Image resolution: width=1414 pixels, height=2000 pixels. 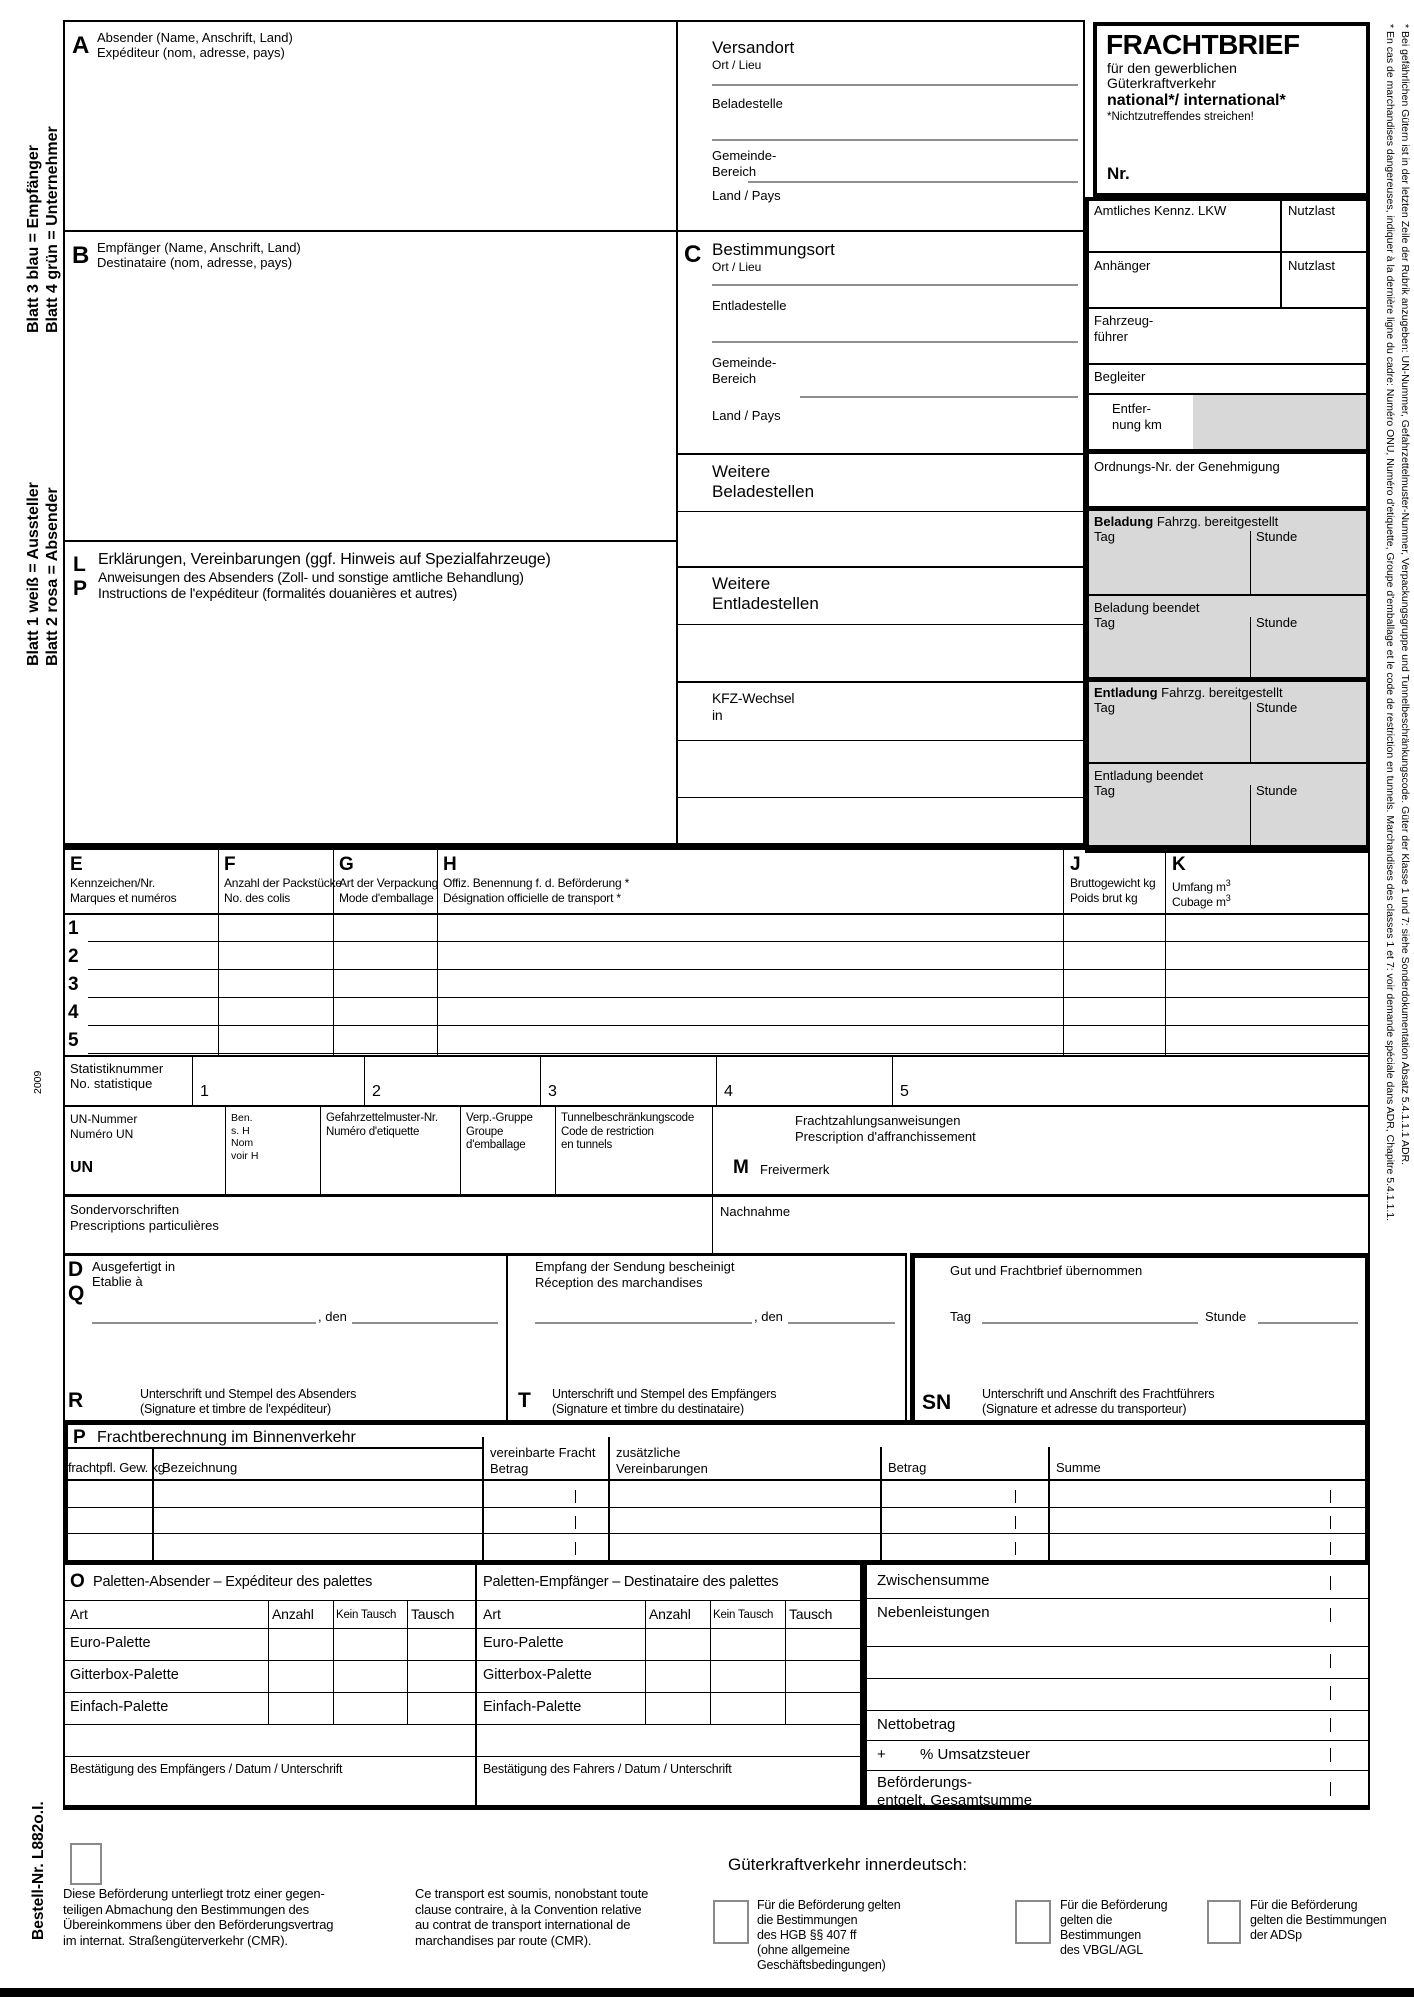 What do you see at coordinates (543, 1460) in the screenshot?
I see `calc-col-vereinbarte: vereinbarte Fracht Betrag` at bounding box center [543, 1460].